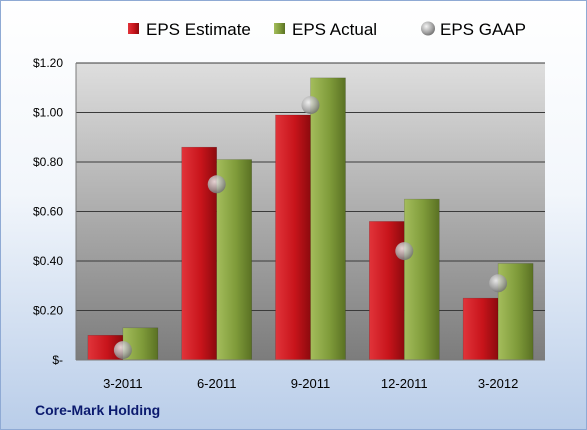 This screenshot has height=430, width=587. What do you see at coordinates (48, 113) in the screenshot?
I see `y-tick-label: $1.00` at bounding box center [48, 113].